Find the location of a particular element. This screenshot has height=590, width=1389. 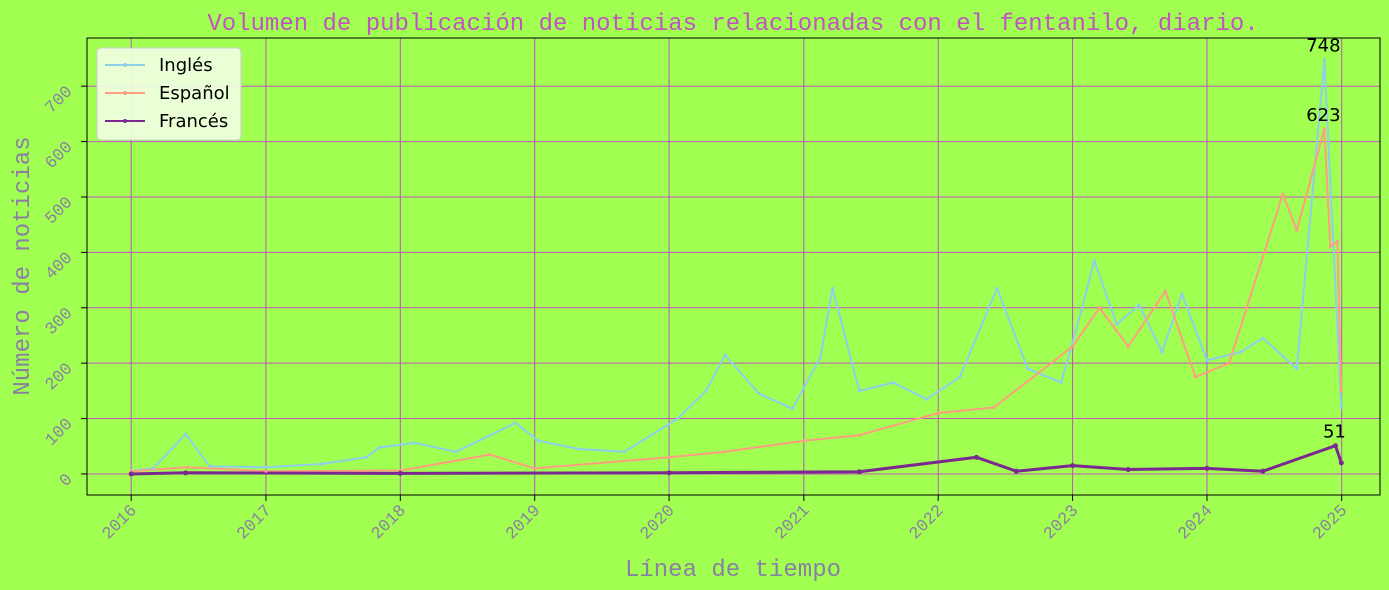

x-tick-label: 2019 is located at coordinates (524, 523).